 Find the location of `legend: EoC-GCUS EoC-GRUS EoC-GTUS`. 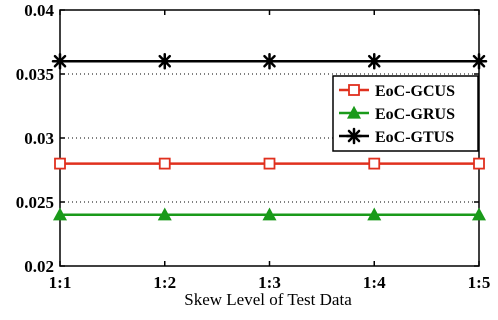

legend: EoC-GCUS EoC-GRUS EoC-GTUS is located at coordinates (405, 113).